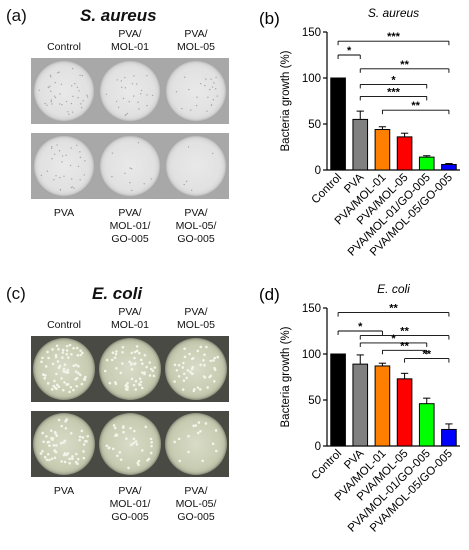 This screenshot has height=550, width=469. What do you see at coordinates (196, 318) in the screenshot?
I see `plate-label-mol05: PVA/ MOL-05` at bounding box center [196, 318].